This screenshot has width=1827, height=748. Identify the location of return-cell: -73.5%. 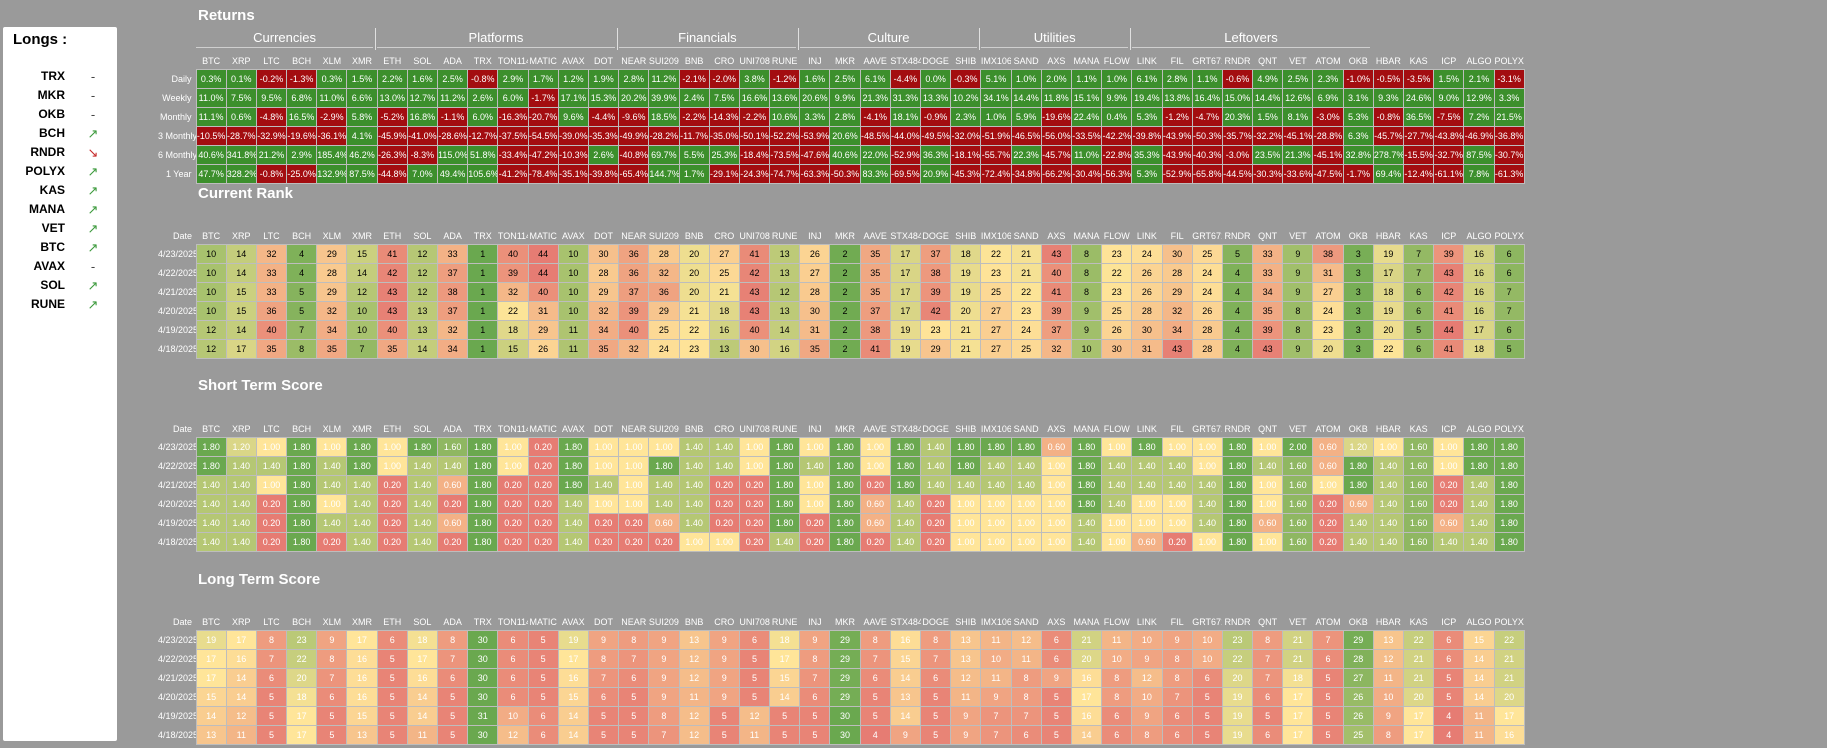
(785, 155).